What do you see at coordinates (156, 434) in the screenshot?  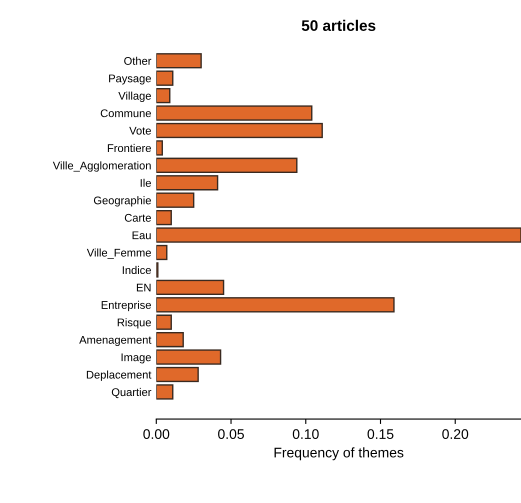 I see `x-tick-label: 0.00` at bounding box center [156, 434].